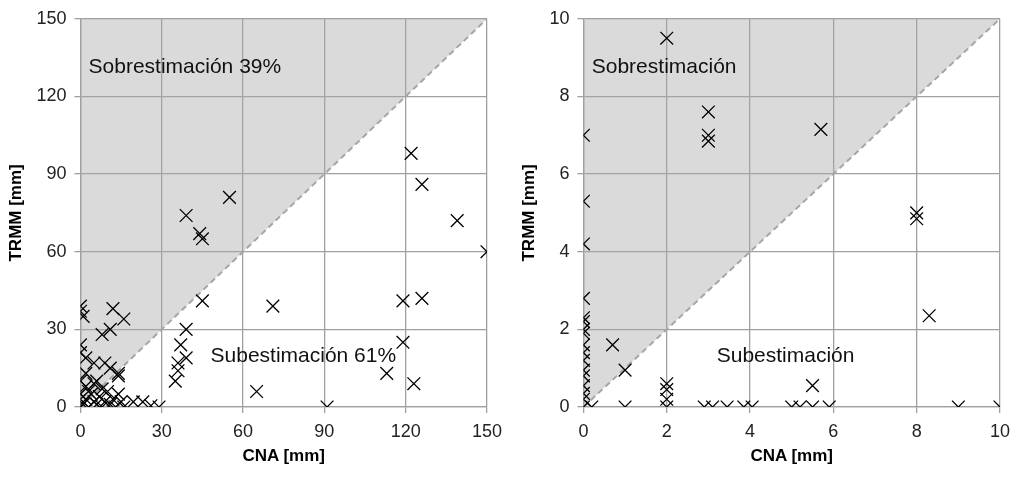 This screenshot has width=1026, height=477. I want to click on x-tick-label: 6, so click(833, 430).